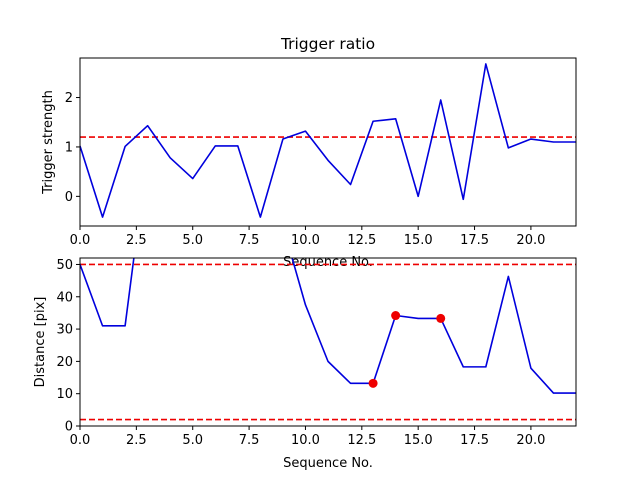 The height and width of the screenshot is (480, 640). I want to click on y-tick-label: 50, so click(64, 265).